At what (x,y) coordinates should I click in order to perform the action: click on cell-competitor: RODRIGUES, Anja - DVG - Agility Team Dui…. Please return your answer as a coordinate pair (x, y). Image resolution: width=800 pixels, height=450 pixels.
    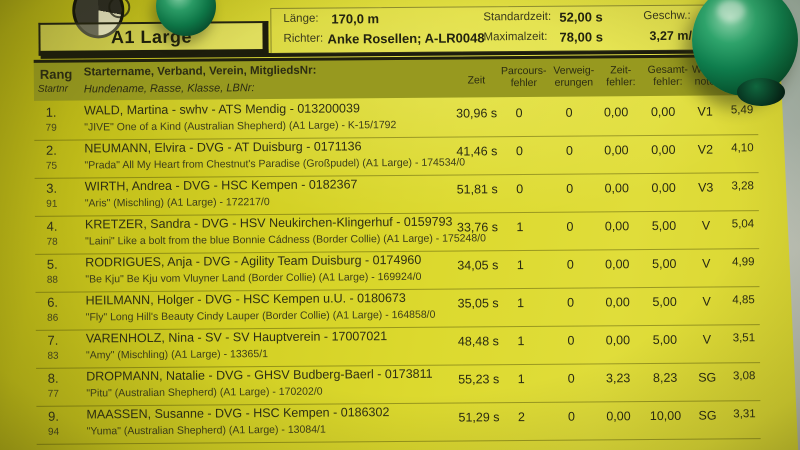
    Looking at the image, I should click on (253, 261).